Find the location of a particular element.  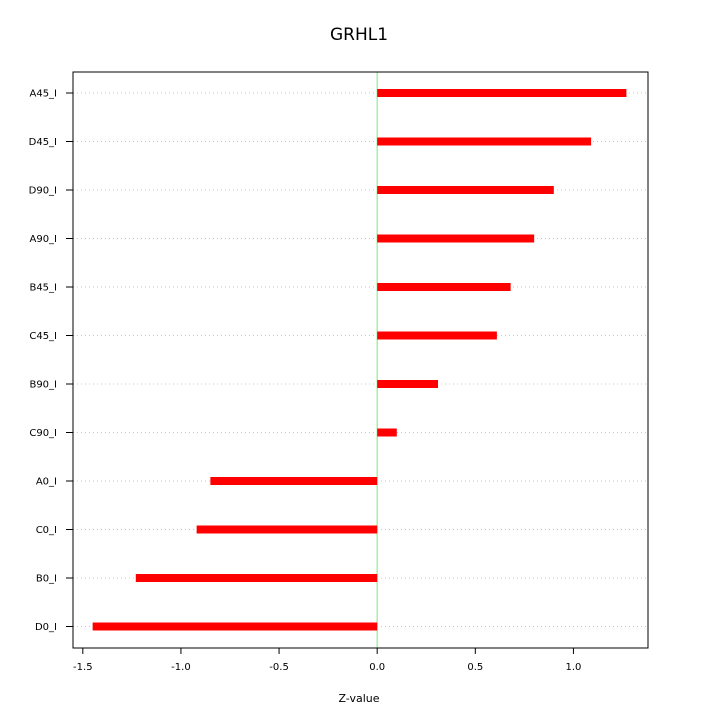

x-tick-label: -1.5 is located at coordinates (83, 667).